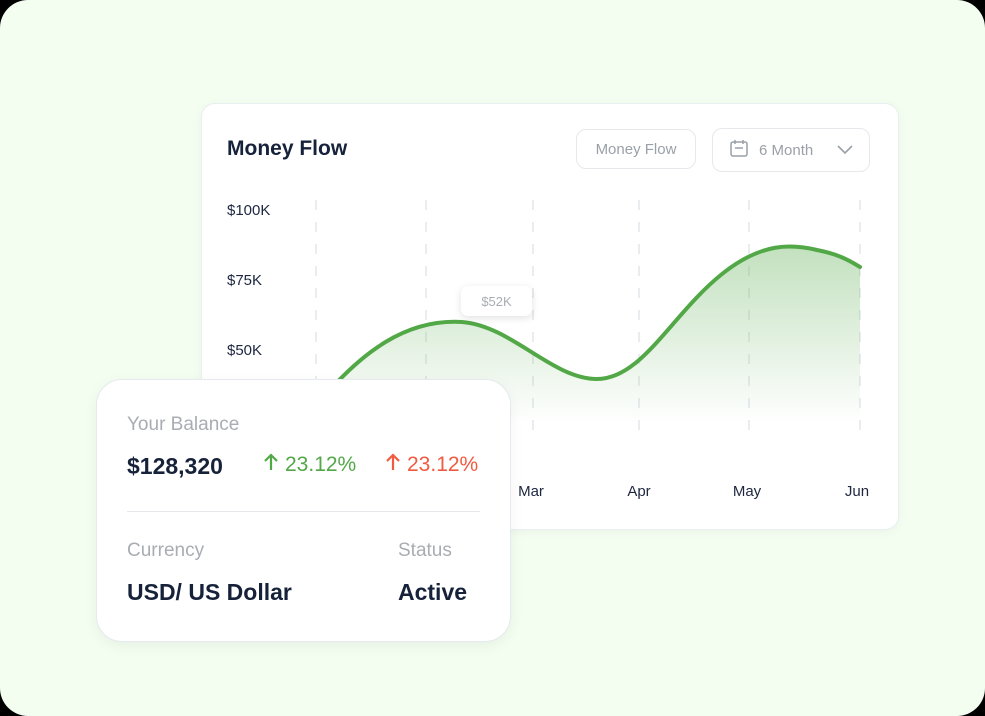 This screenshot has height=716, width=985. I want to click on status-value: Active, so click(433, 592).